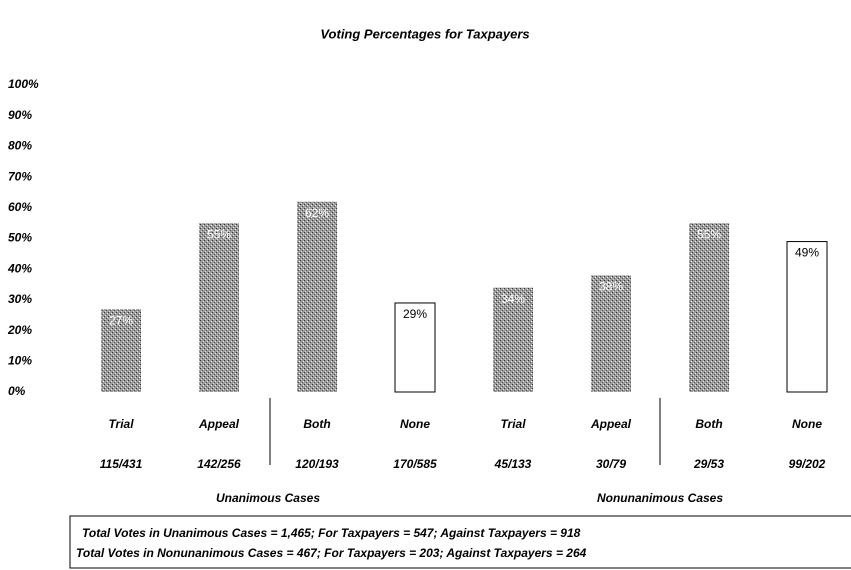 This screenshot has height=570, width=851. I want to click on y-tick-label: 0%, so click(17, 391).